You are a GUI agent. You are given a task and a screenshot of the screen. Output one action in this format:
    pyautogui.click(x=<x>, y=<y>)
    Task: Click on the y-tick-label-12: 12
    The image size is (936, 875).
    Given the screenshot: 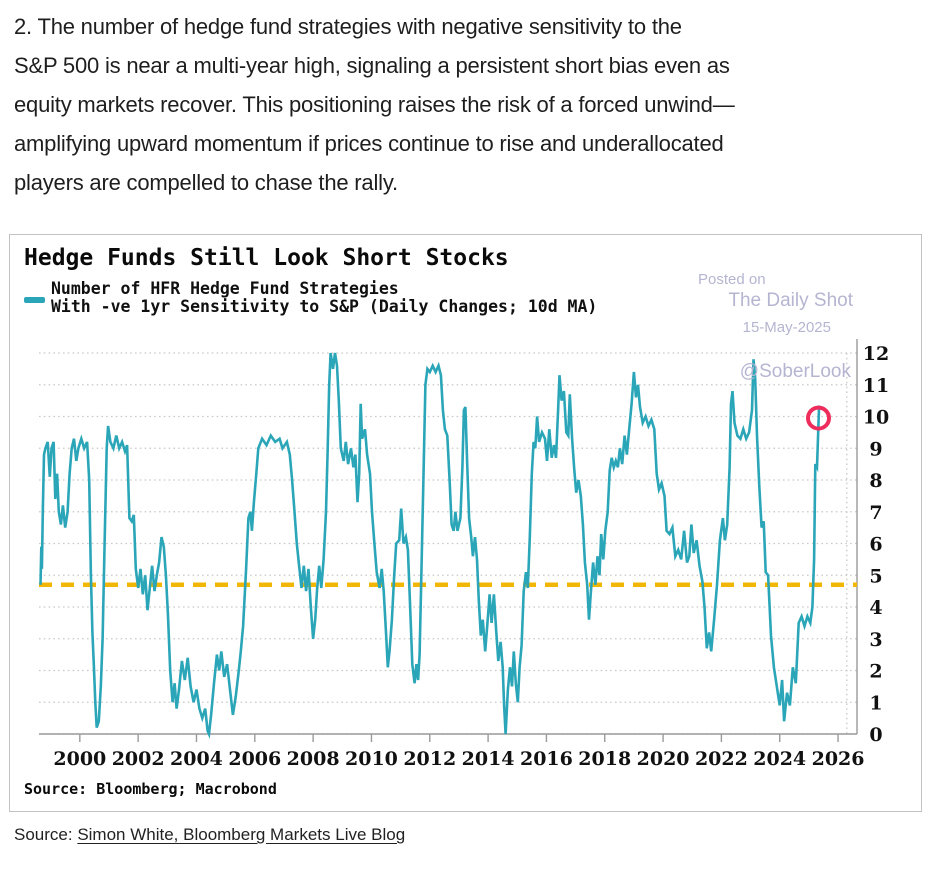 What is the action you would take?
    pyautogui.click(x=876, y=354)
    